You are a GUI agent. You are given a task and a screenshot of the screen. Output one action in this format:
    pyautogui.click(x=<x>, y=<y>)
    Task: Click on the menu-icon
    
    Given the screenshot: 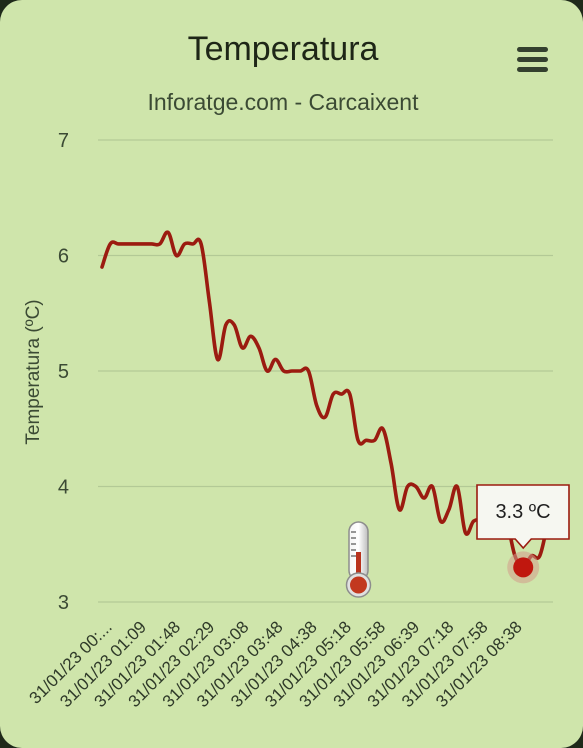 What is the action you would take?
    pyautogui.click(x=532, y=60)
    